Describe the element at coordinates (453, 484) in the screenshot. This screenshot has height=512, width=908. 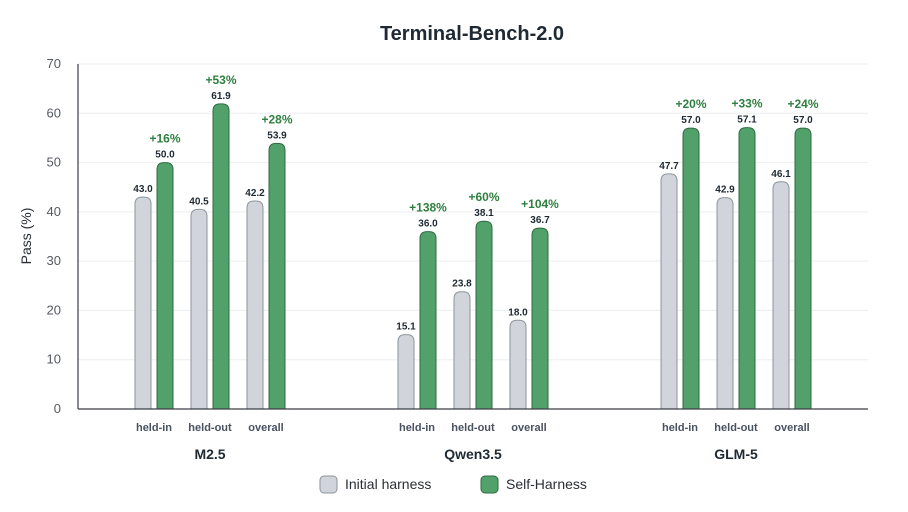
I see `legend: Initial harness Self-Harness` at that location.